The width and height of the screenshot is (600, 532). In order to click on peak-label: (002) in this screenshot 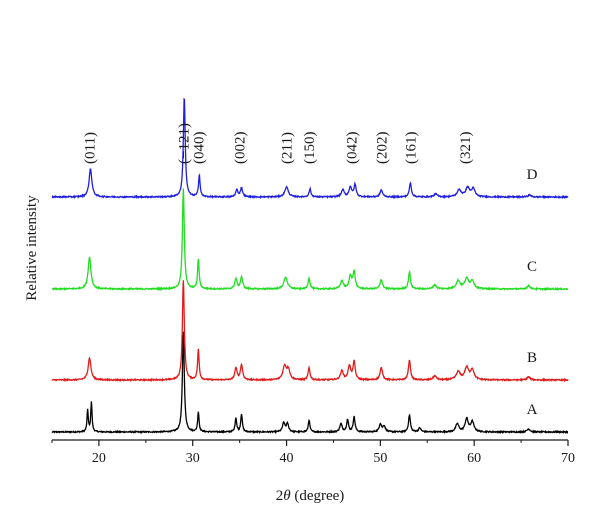, I will do `click(241, 148)`.